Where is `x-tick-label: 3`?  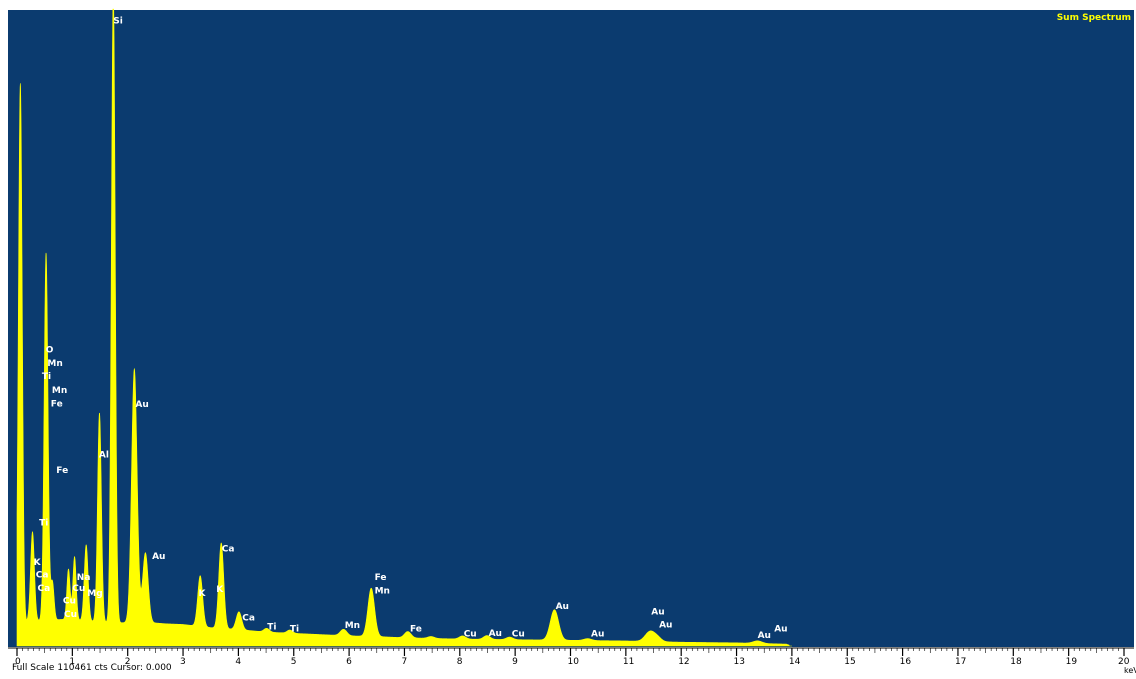 x-tick-label: 3 is located at coordinates (183, 662).